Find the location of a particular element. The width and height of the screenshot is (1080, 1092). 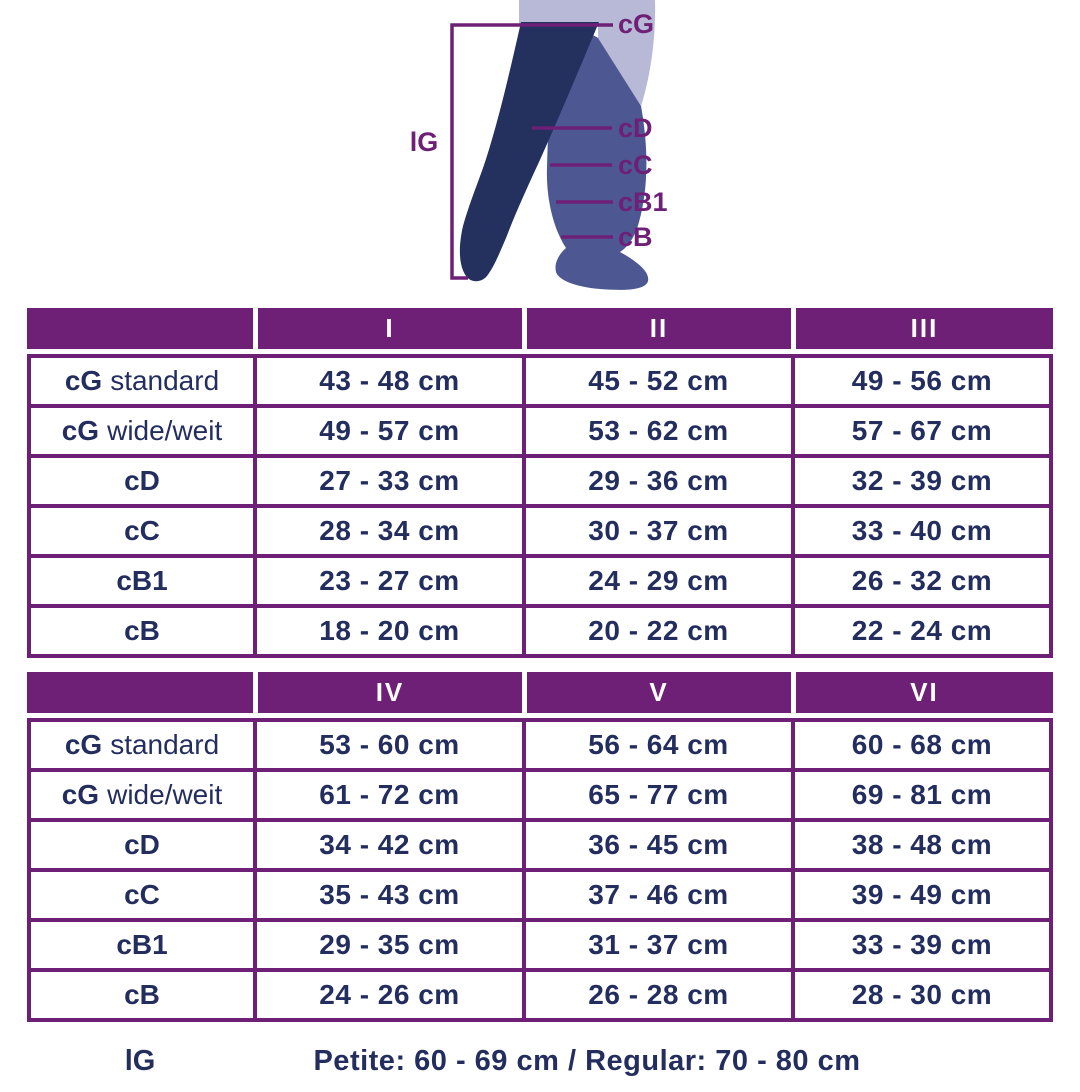

table-row: cC 35 - 43 cm 37 - 46 cm 39 - 49 cm is located at coordinates (540, 893).